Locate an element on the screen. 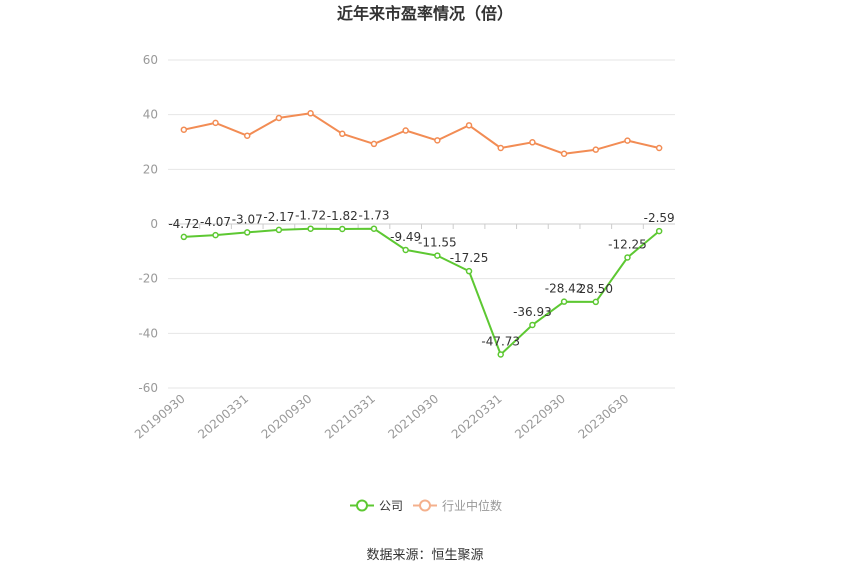 The width and height of the screenshot is (850, 575). data-label-company: 28.50 is located at coordinates (596, 289).